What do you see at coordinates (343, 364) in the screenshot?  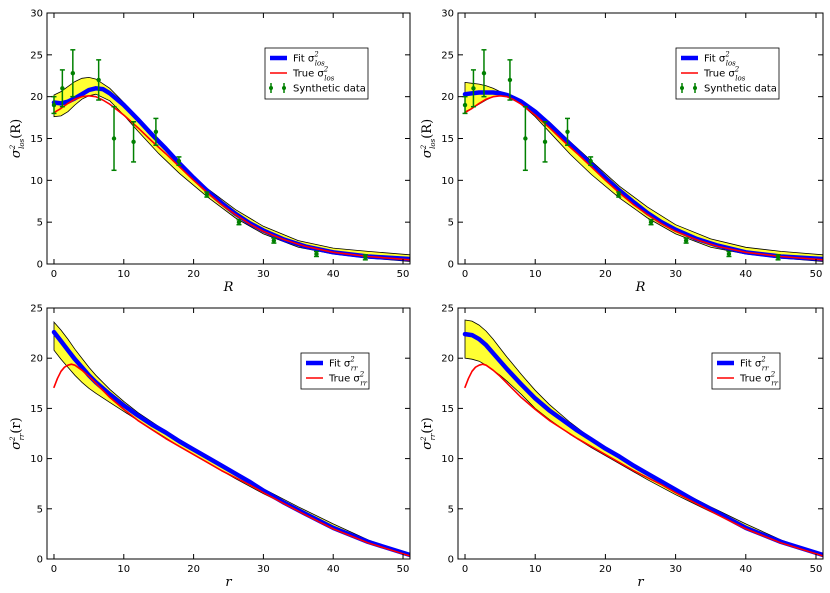 I see `legend-label: Fit σ2rr​` at bounding box center [343, 364].